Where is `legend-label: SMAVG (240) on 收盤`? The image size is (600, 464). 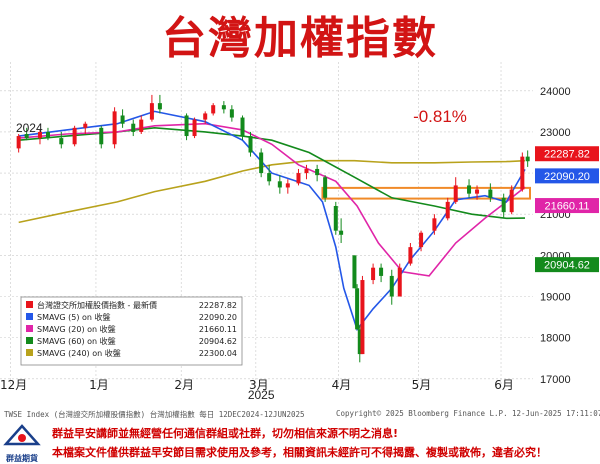
legend-label: SMAVG (240) on 收盤 is located at coordinates (79, 353).